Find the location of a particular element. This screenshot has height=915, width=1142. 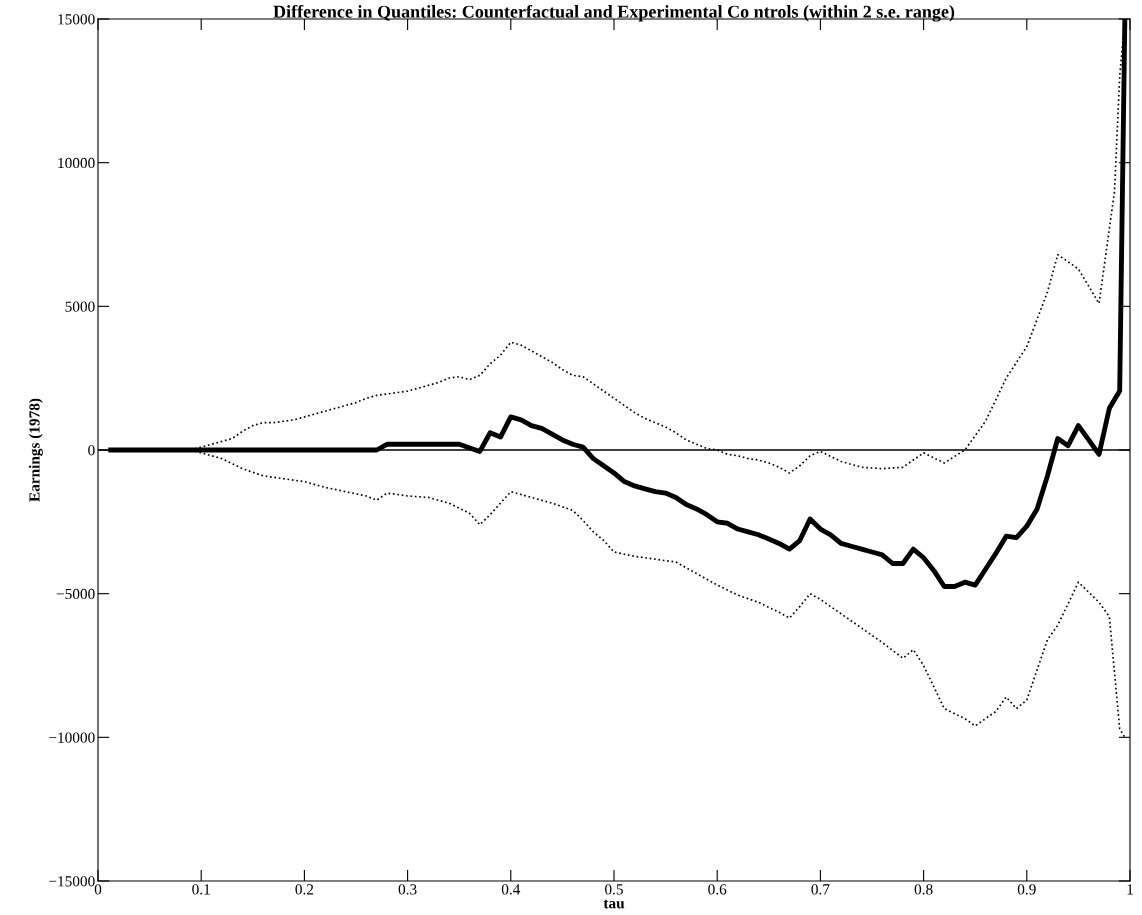

y-tick-label: 10000 is located at coordinates (76, 163).